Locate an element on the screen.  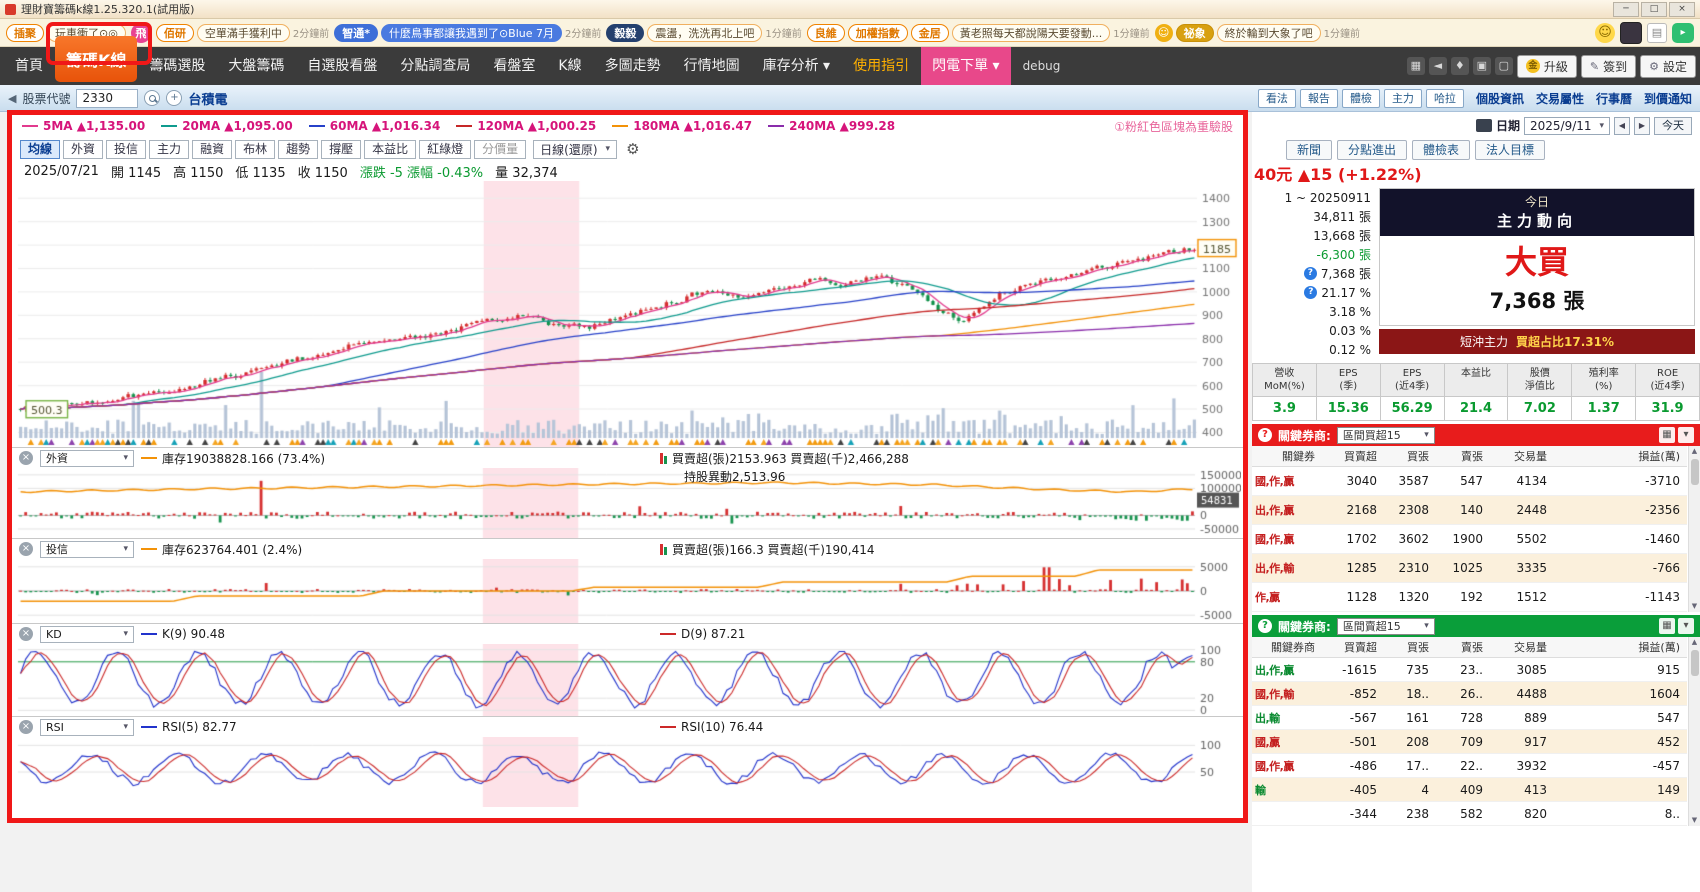
sell-range-select: 區間賣超15 ▾ is located at coordinates (1385, 626).